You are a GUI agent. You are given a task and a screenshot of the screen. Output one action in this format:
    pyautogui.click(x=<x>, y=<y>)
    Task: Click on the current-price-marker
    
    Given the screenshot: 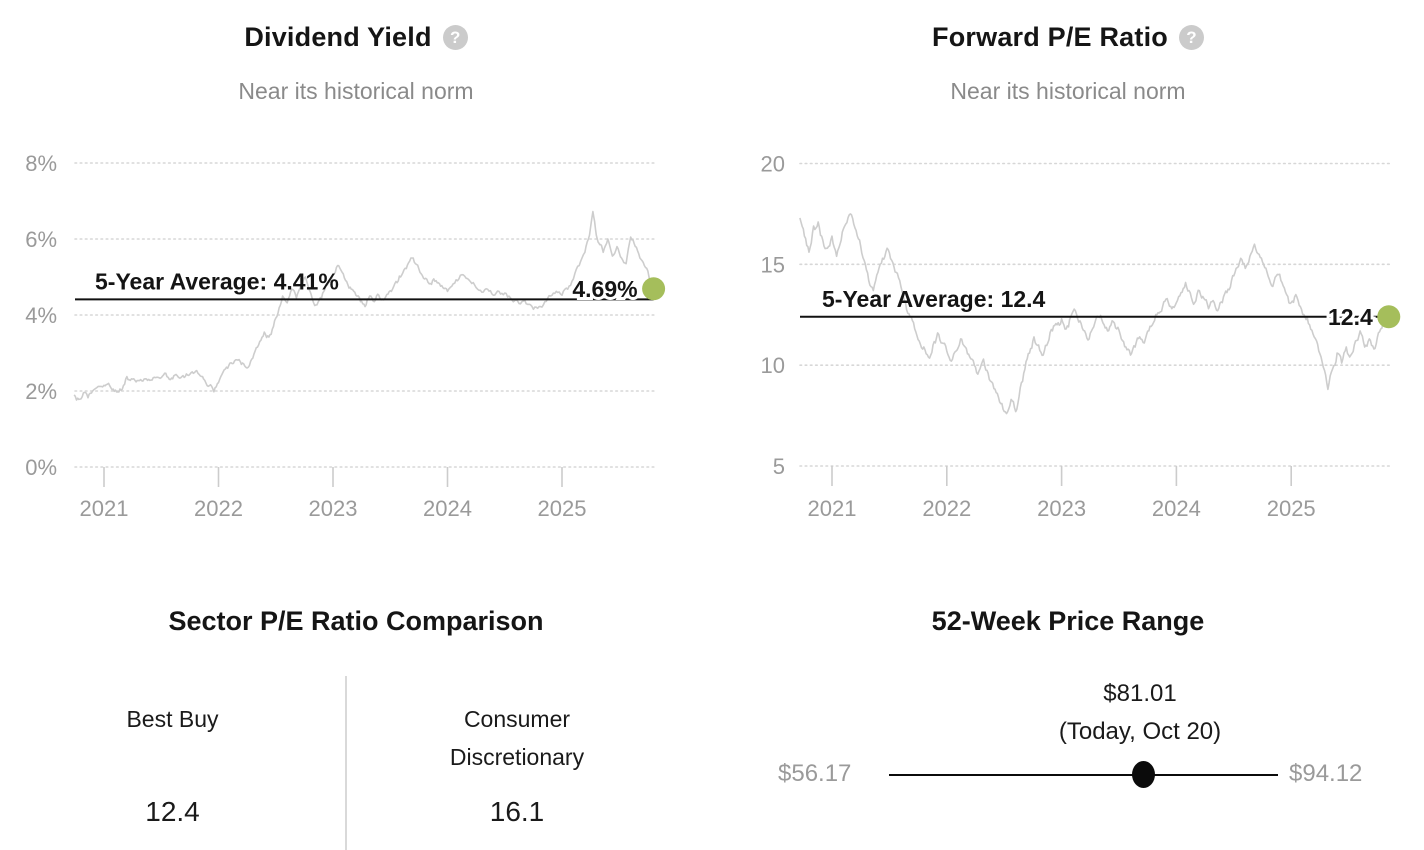 What is the action you would take?
    pyautogui.click(x=1144, y=774)
    